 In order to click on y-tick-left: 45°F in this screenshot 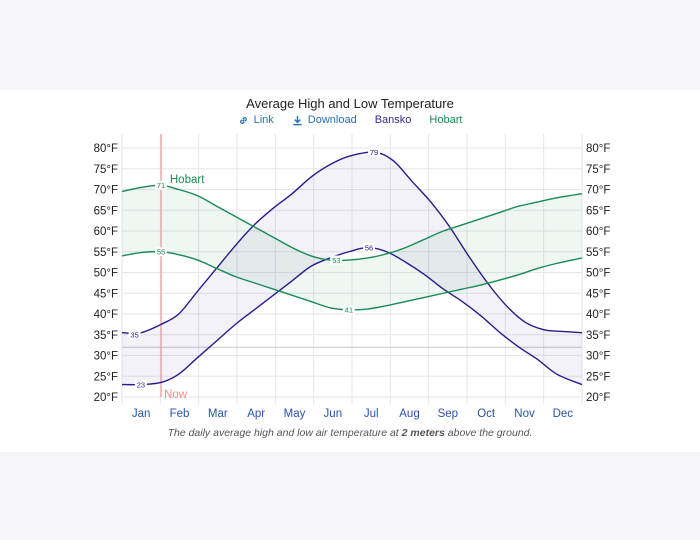, I will do `click(106, 294)`.